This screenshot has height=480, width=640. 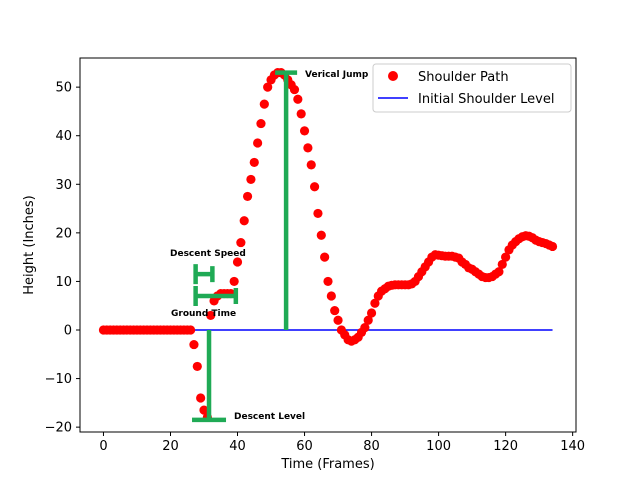 What do you see at coordinates (486, 99) in the screenshot?
I see `legend-label-initial-level: Initial Shoulder Level` at bounding box center [486, 99].